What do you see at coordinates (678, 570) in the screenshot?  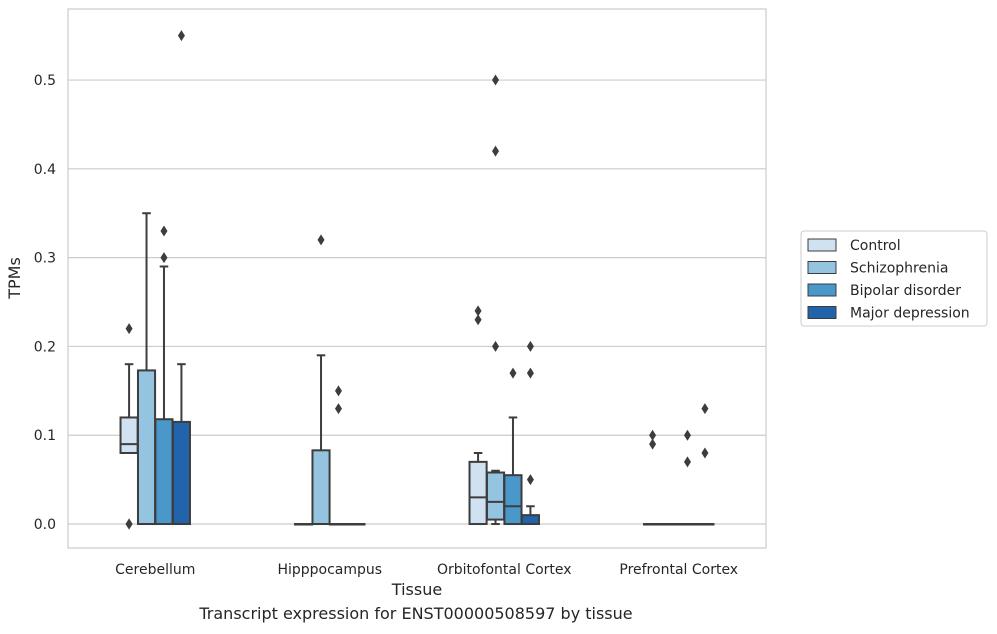 I see `x-tick-label: Prefrontal Cortex` at bounding box center [678, 570].